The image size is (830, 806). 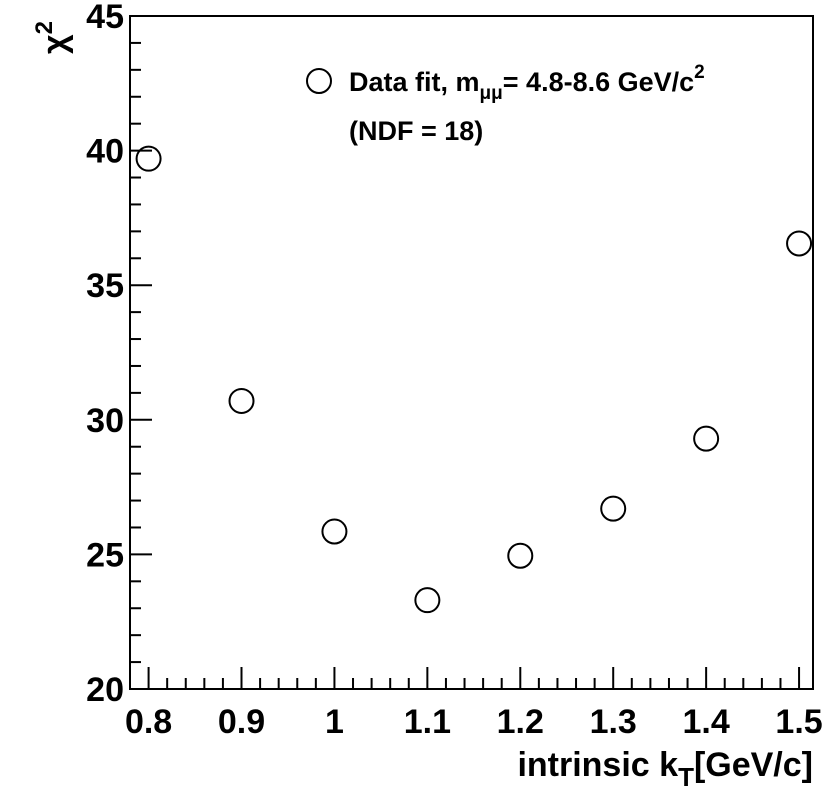 I want to click on y-tick-label: 45, so click(x=105, y=18).